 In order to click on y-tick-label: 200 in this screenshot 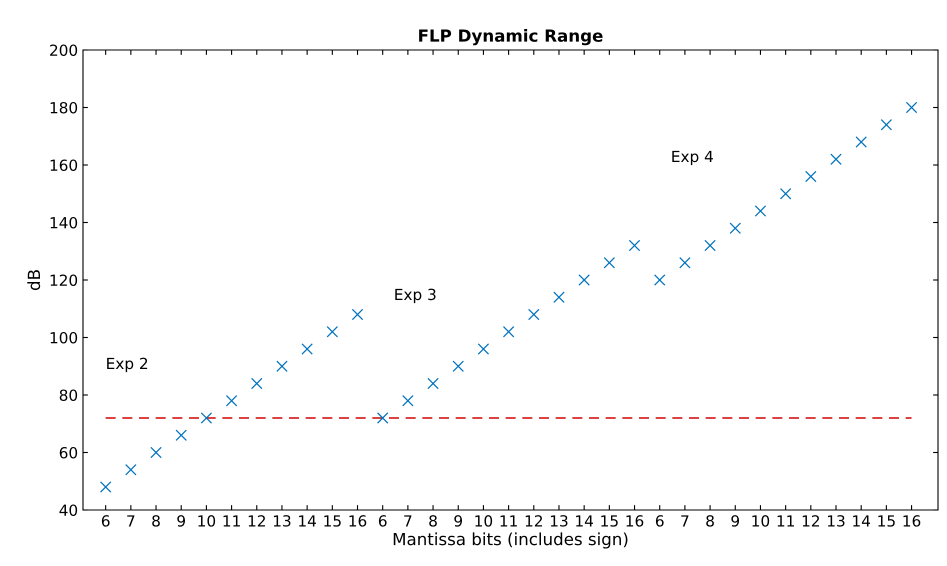, I will do `click(64, 50)`.